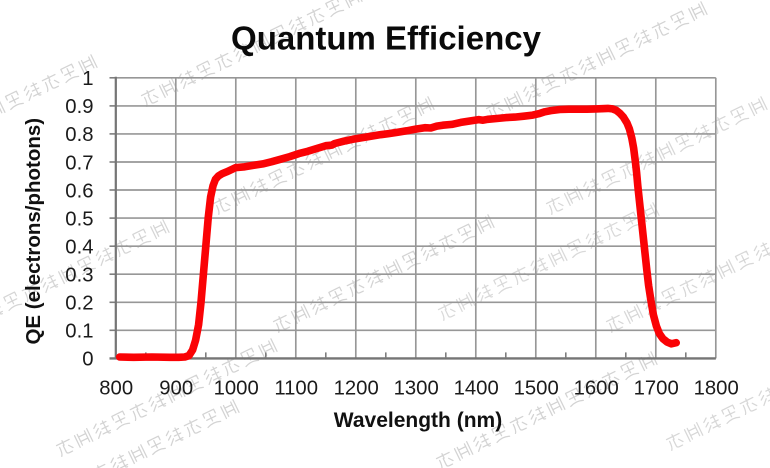  I want to click on svg-text: 1000, so click(236, 388).